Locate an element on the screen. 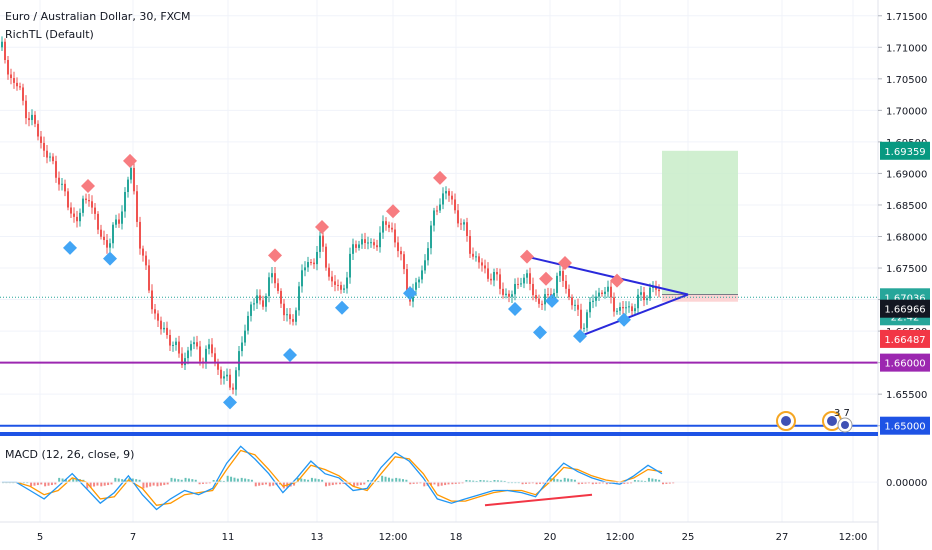 The image size is (932, 550). time-axis: 5 7 11 13 12:00 18 20 12:00 25 27 12:00 is located at coordinates (452, 537).